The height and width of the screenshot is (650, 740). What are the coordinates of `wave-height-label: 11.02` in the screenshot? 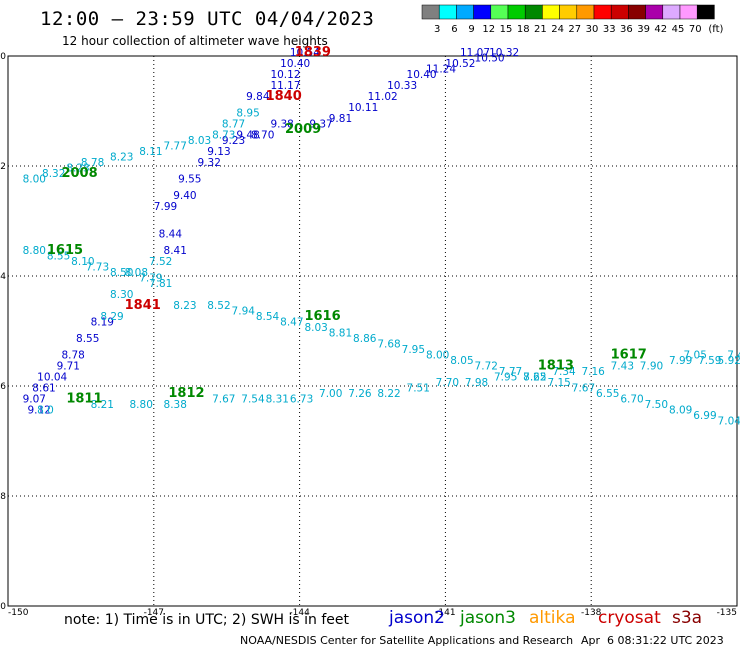 It's located at (383, 97).